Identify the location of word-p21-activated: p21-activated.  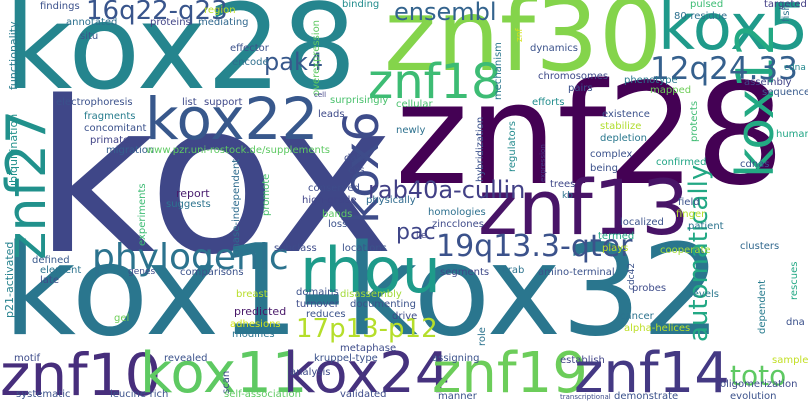
(9, 279).